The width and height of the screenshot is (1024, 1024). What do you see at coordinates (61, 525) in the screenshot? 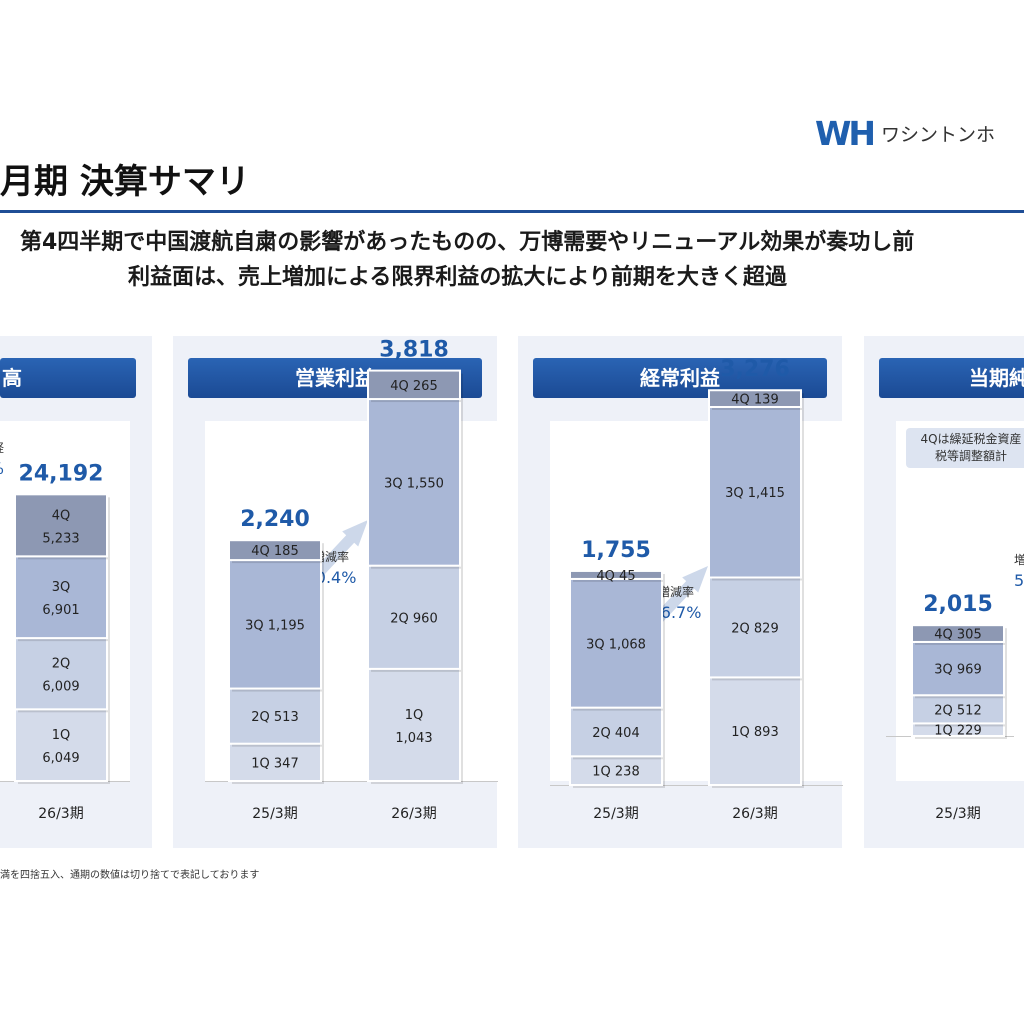
I see `sales-curr-bar-4q` at bounding box center [61, 525].